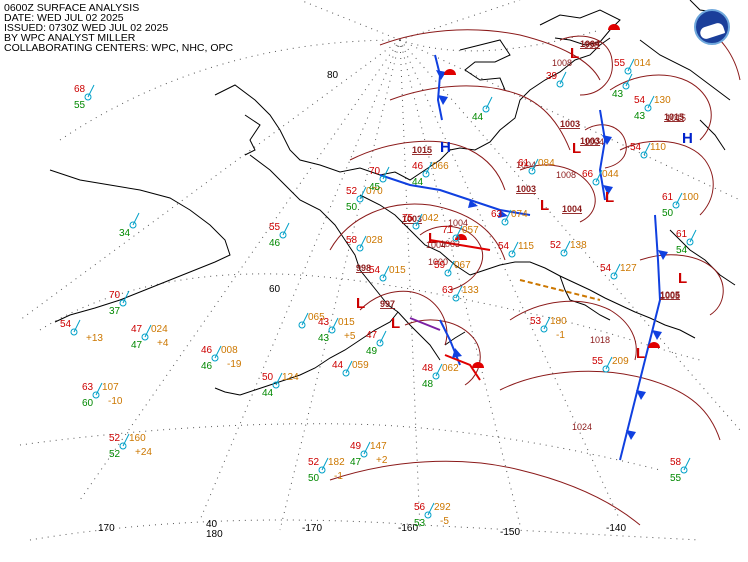 This screenshot has height=562, width=748. What do you see at coordinates (560, 290) in the screenshot?
I see `trough` at bounding box center [560, 290].